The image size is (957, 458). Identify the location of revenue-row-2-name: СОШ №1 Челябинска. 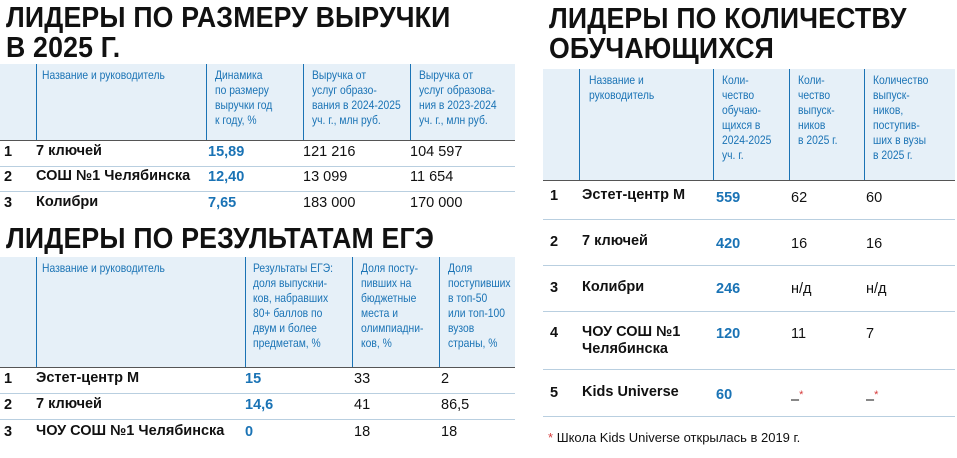
(113, 176).